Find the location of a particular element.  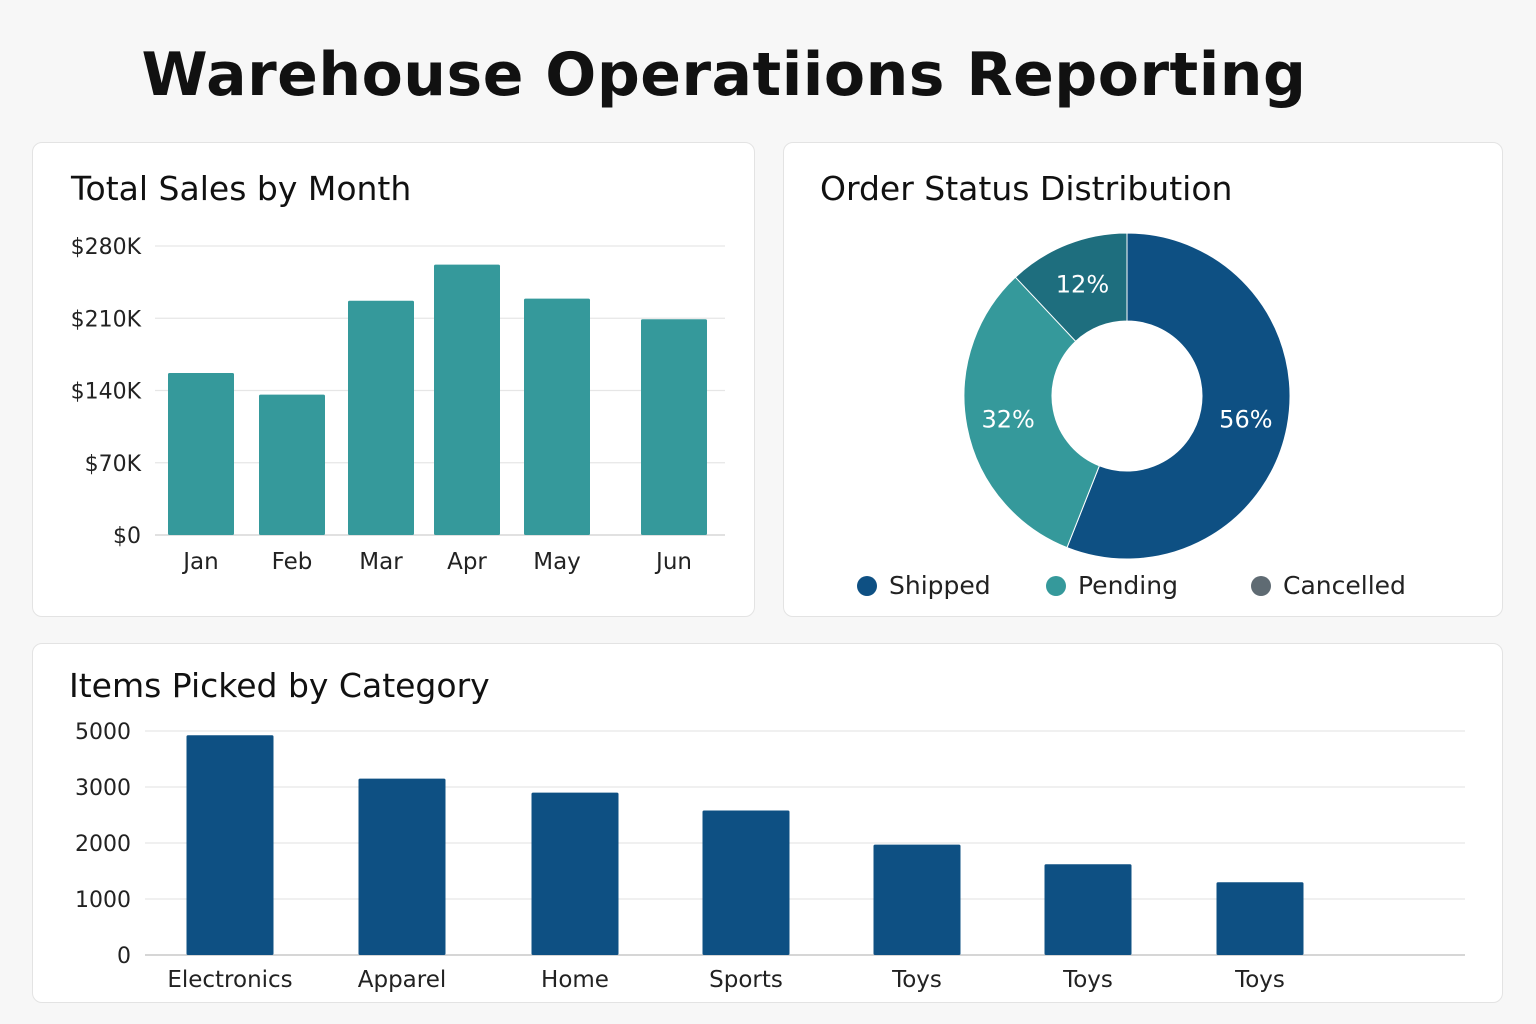

sales-x-tick-label: Feb is located at coordinates (292, 562).